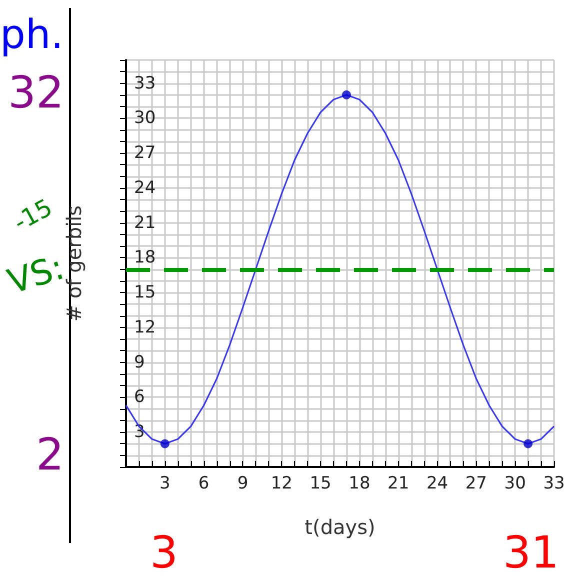  What do you see at coordinates (321, 484) in the screenshot?
I see `x-tick-label: 15` at bounding box center [321, 484].